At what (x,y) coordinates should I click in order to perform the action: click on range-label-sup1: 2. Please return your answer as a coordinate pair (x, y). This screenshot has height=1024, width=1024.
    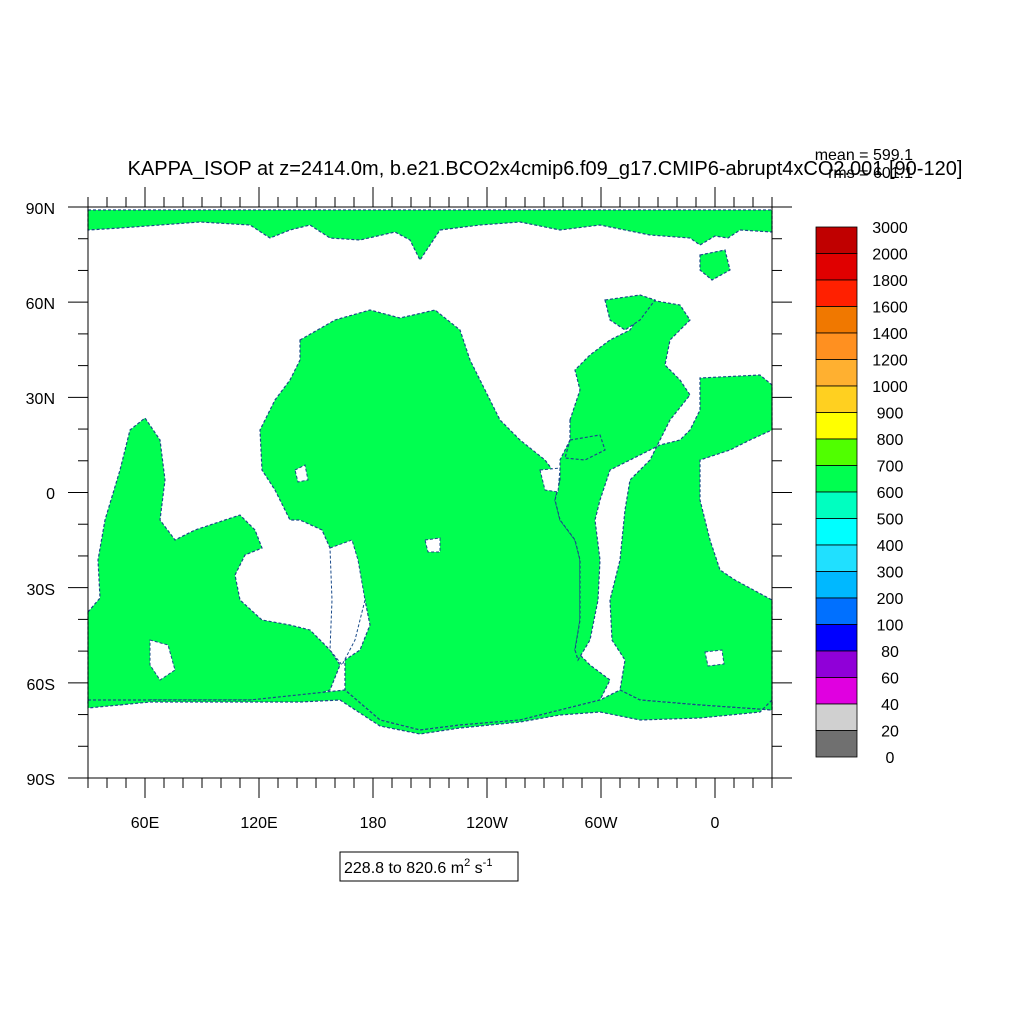
    Looking at the image, I should click on (467, 863).